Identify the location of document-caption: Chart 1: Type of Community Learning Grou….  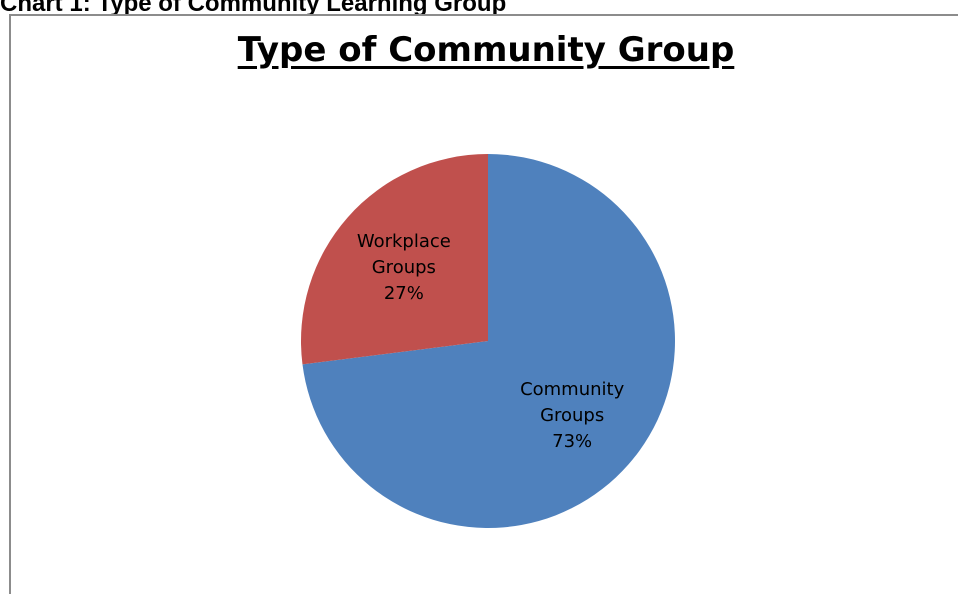
(253, 8).